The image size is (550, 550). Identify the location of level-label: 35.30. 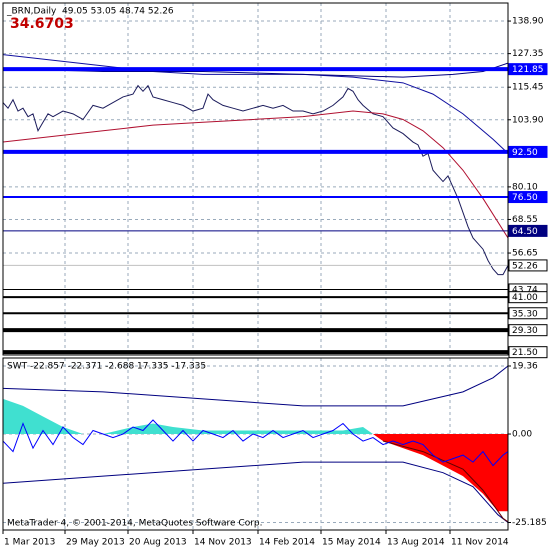
(525, 314).